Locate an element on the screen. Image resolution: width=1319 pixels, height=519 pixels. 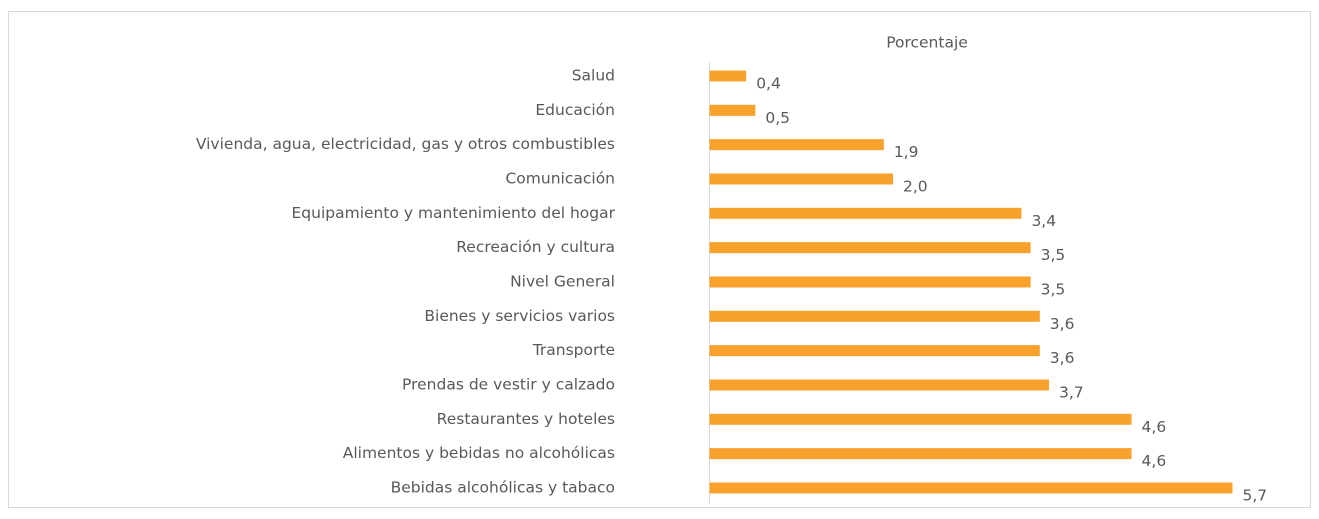
y-tick-label: Bienes y servicios varios is located at coordinates (519, 316).